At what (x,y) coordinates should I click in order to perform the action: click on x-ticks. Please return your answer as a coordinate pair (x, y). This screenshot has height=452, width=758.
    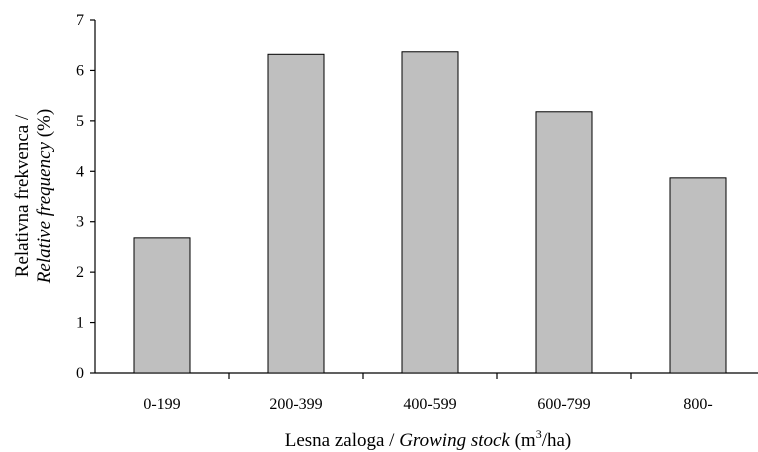
    Looking at the image, I should click on (430, 376).